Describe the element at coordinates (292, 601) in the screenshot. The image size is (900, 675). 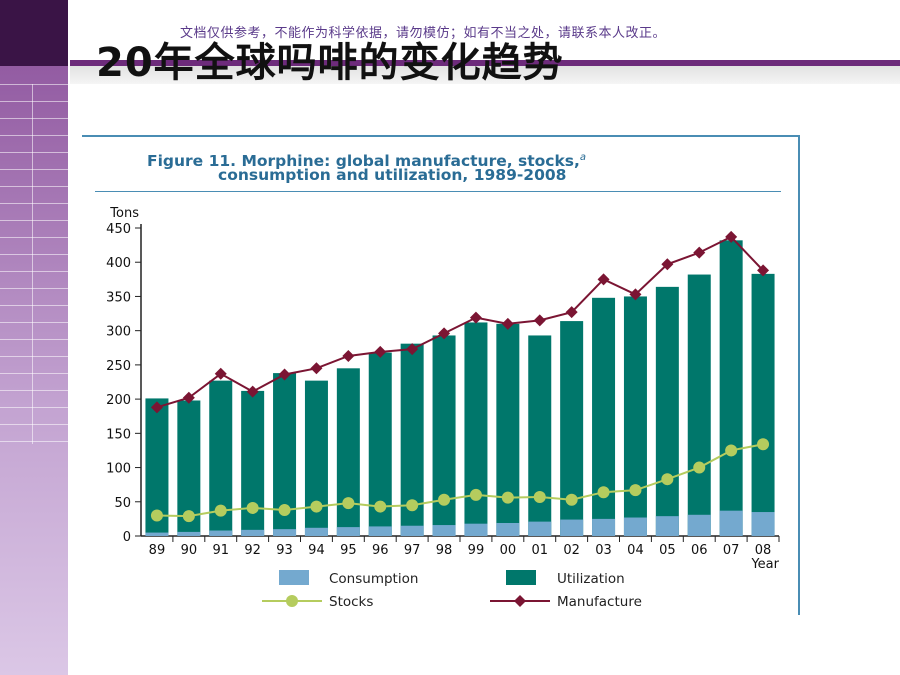
I see `legend-stocks-marker` at that location.